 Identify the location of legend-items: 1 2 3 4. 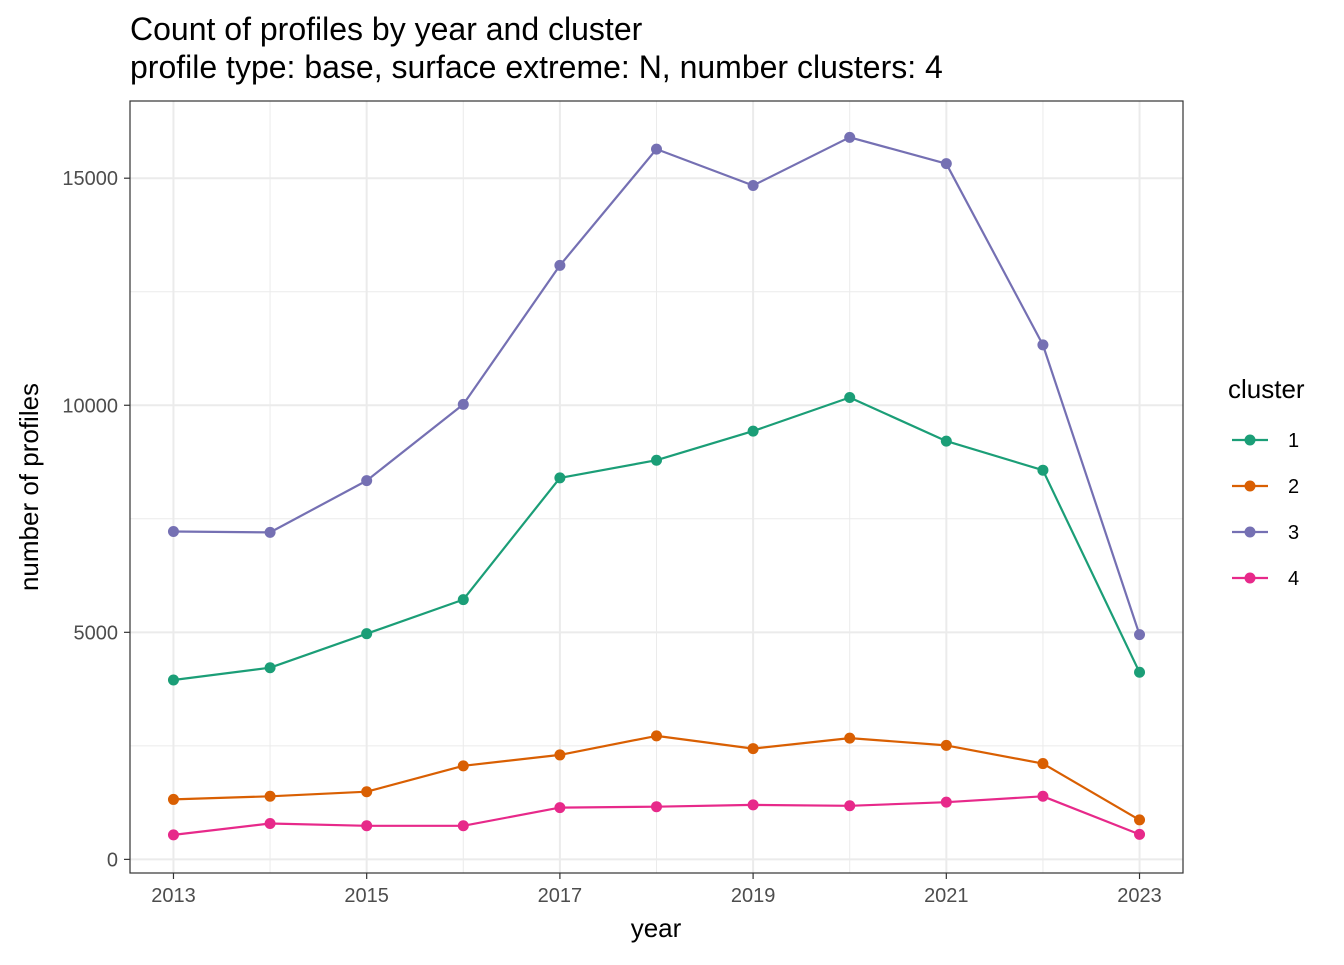
(1265, 510).